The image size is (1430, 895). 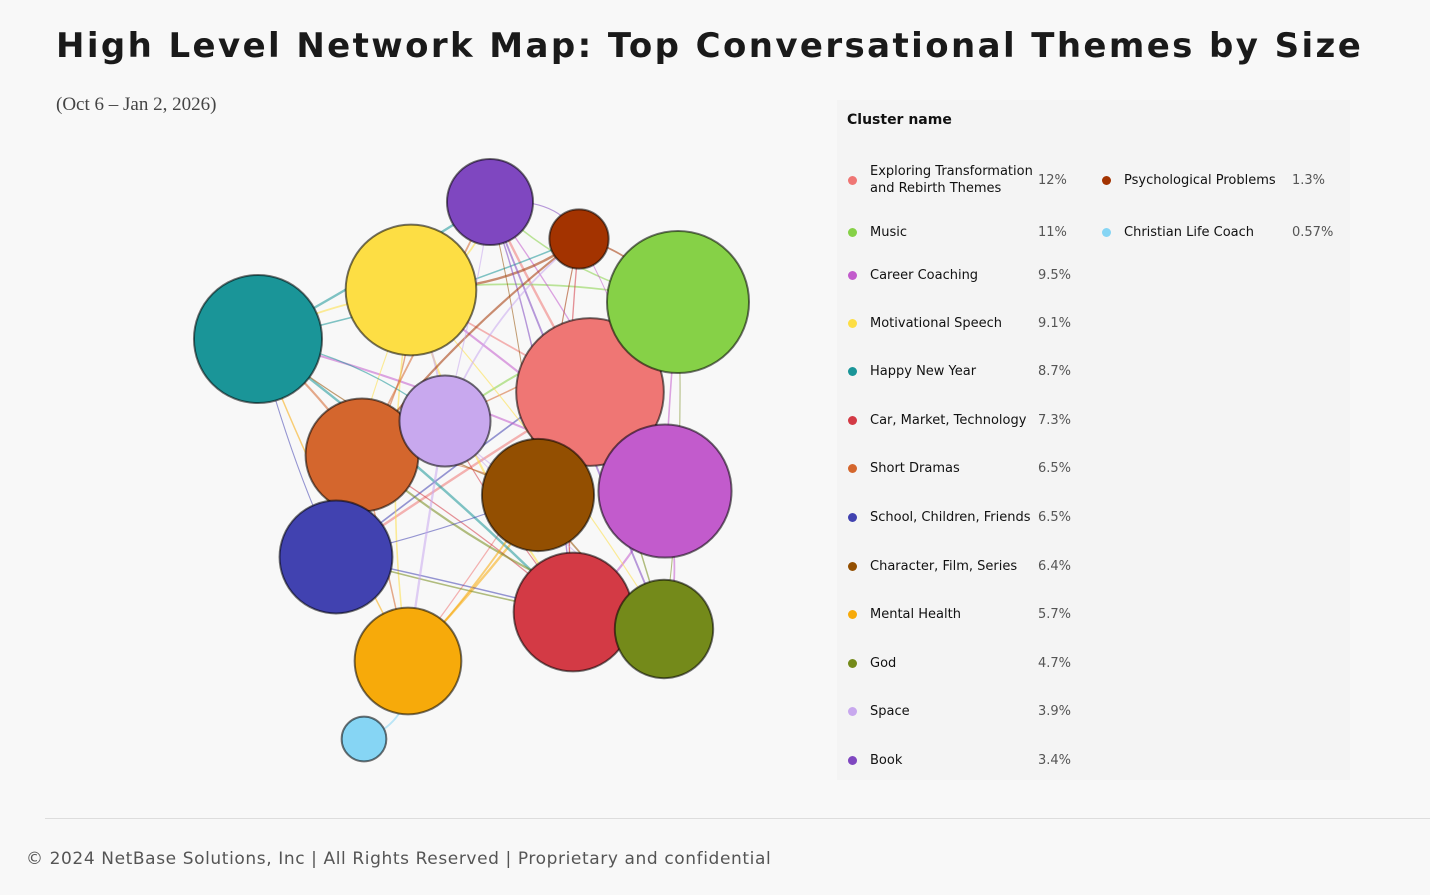 I want to click on legend-label: Car, Market, Technology, so click(x=948, y=420).